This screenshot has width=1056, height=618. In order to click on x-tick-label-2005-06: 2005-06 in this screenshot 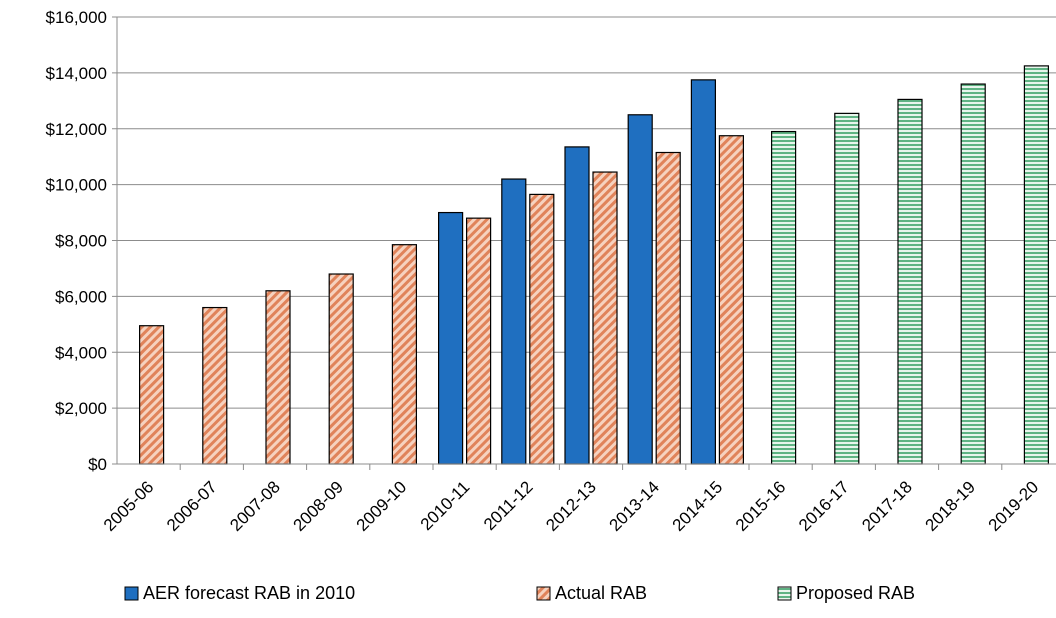, I will do `click(129, 506)`.